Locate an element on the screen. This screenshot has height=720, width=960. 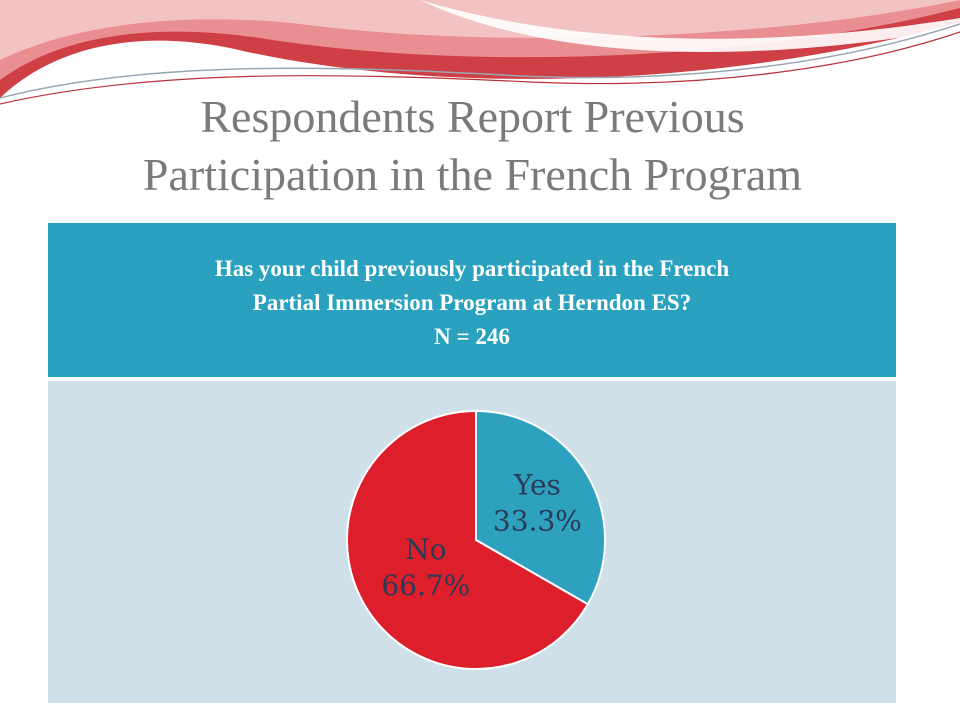
ribbon-light-band is located at coordinates (480, 30).